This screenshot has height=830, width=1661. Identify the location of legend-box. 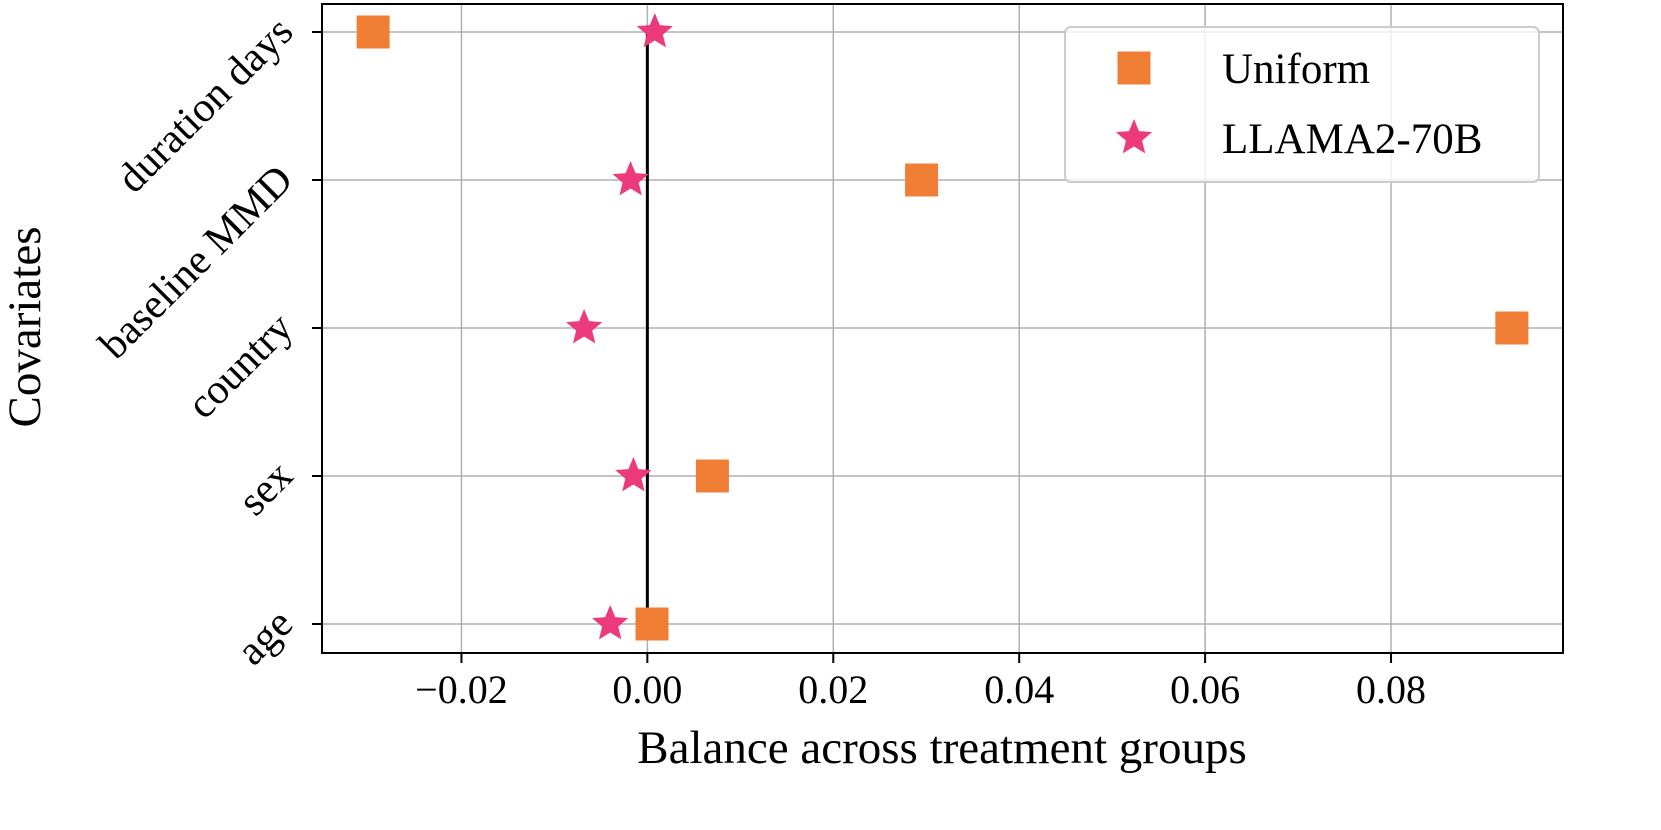
(1302, 104).